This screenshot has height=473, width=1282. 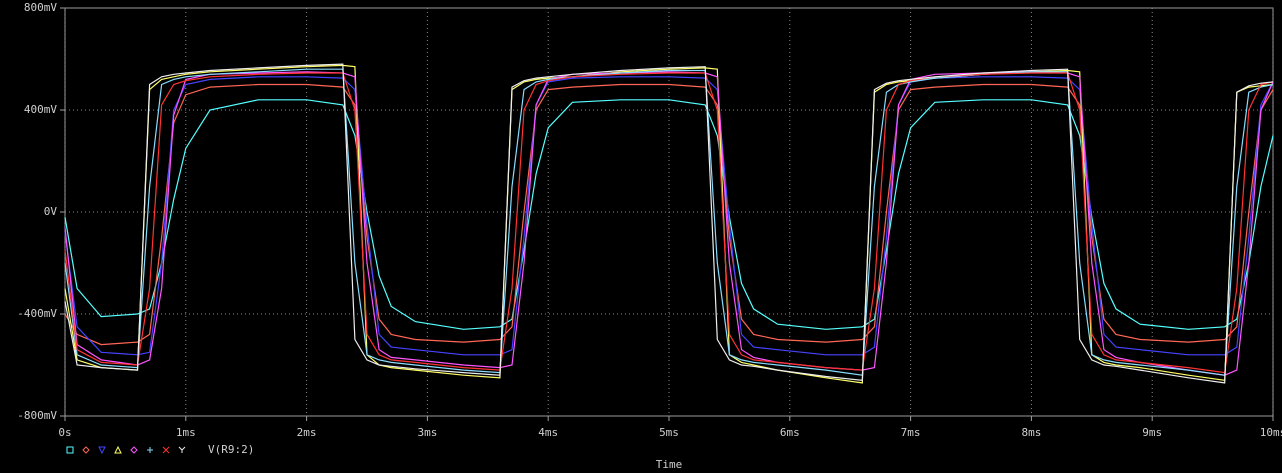 What do you see at coordinates (1271, 432) in the screenshot?
I see `x-tick-label: 10ms` at bounding box center [1271, 432].